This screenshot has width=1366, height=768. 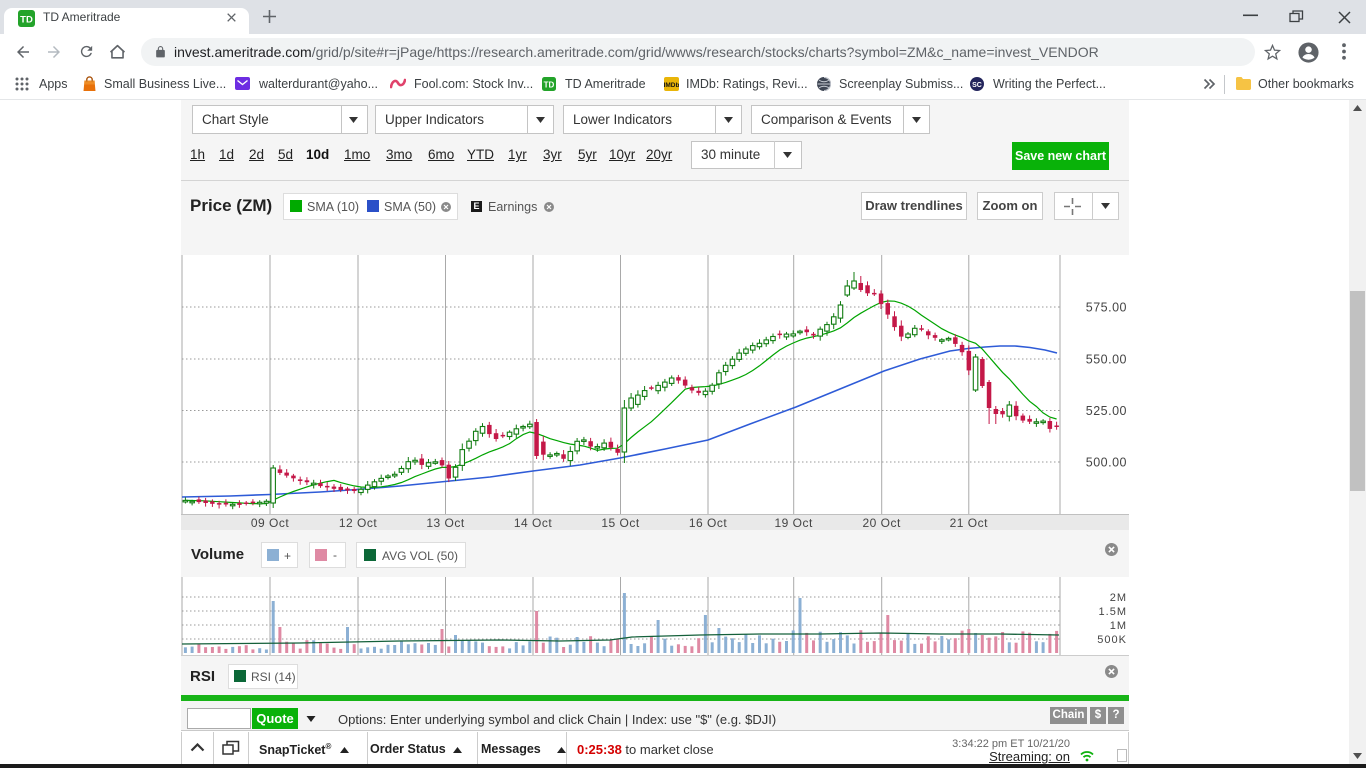 I want to click on svg-text: 1M, so click(x=1118, y=626).